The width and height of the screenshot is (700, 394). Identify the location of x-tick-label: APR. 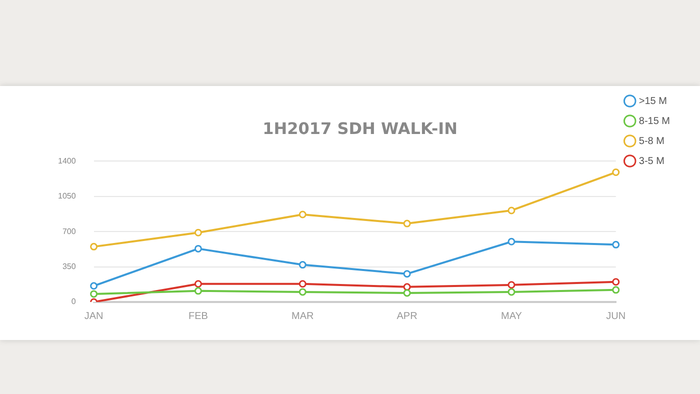
(407, 316).